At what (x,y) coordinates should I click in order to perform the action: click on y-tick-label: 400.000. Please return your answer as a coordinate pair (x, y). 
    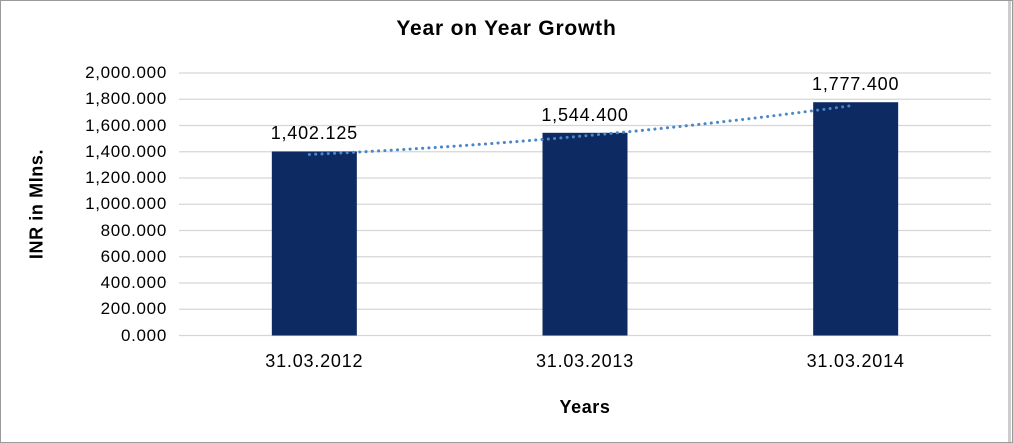
    Looking at the image, I should click on (133, 282).